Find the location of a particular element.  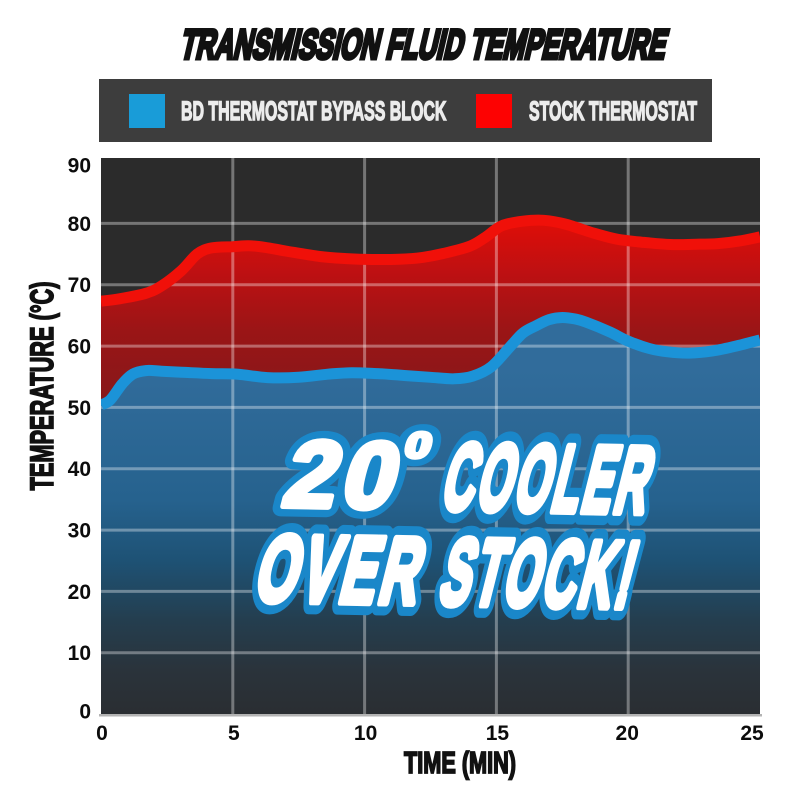

svg-text: 90 is located at coordinates (79, 165).